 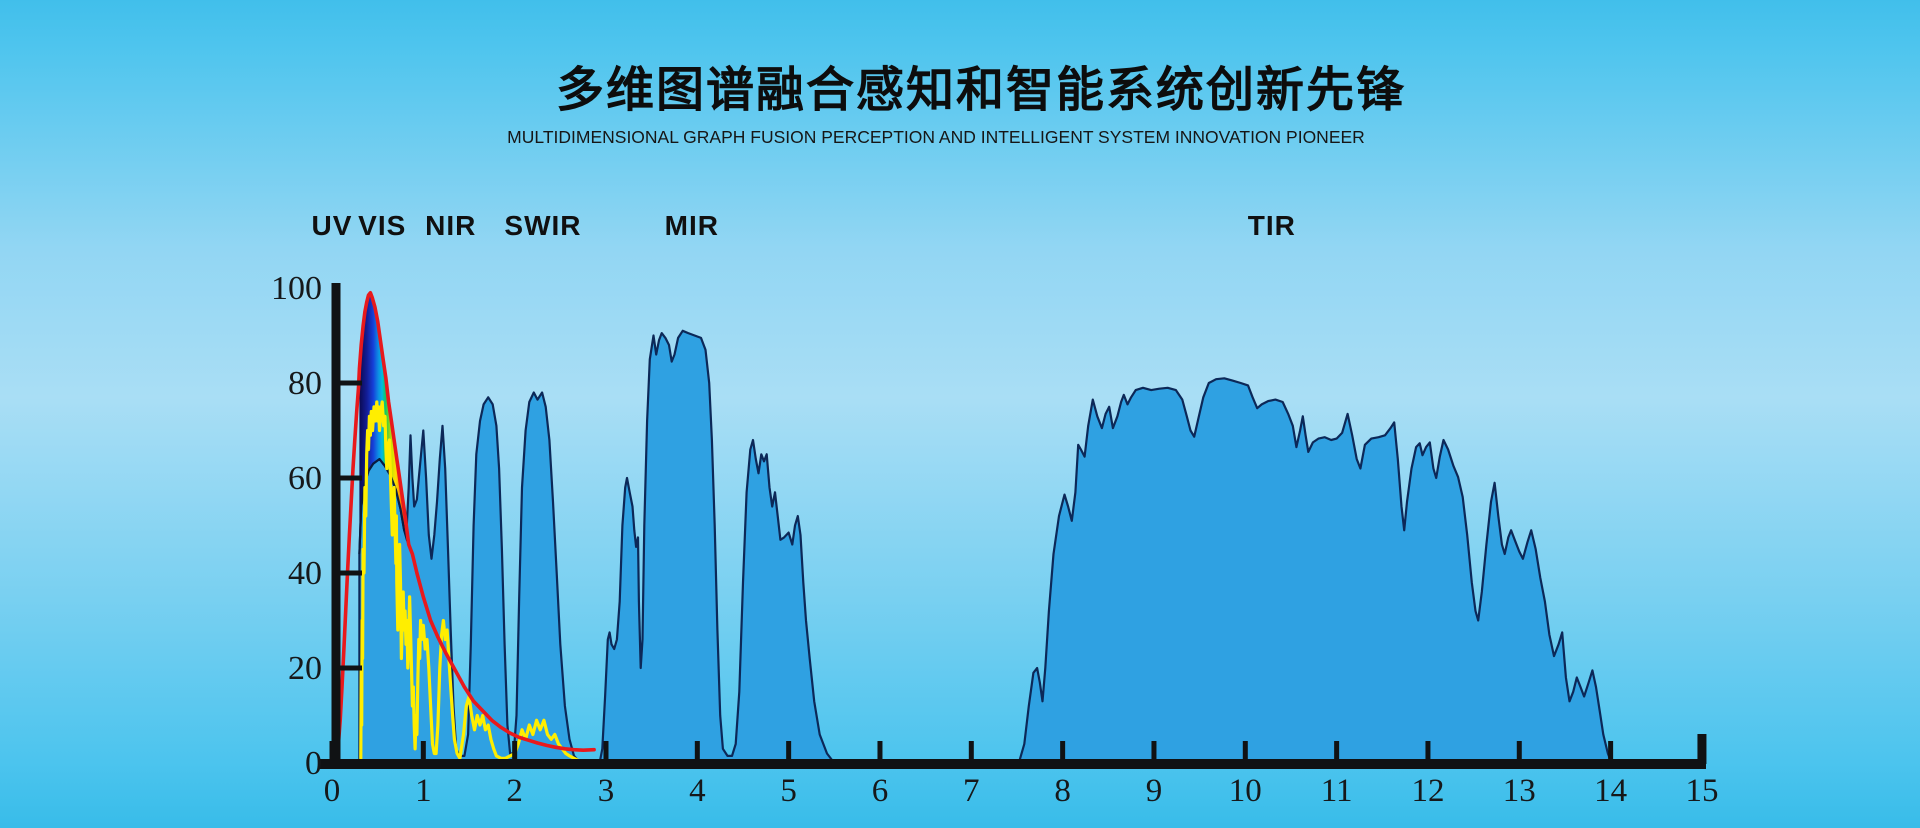 I want to click on y-tick-label: 80, so click(x=305, y=383).